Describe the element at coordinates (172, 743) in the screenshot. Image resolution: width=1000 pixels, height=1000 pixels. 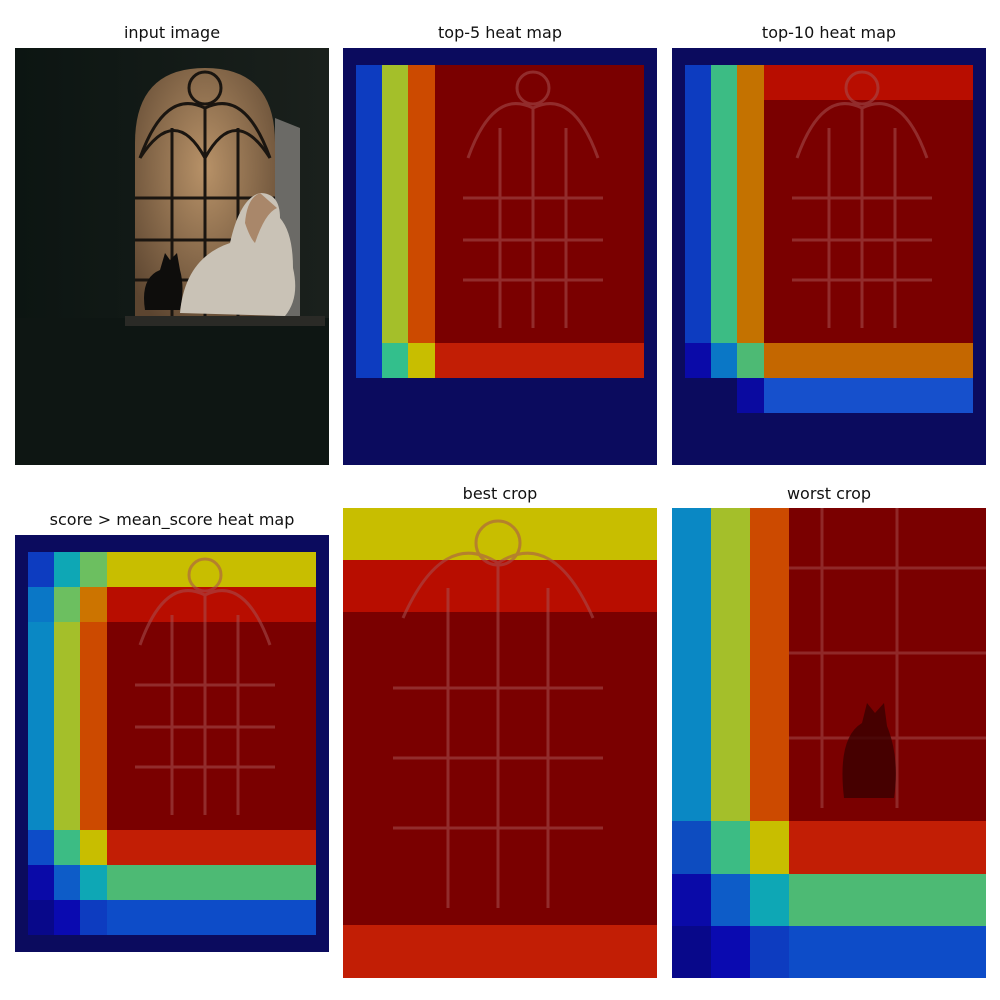
I see `mean-score-heat-map` at that location.